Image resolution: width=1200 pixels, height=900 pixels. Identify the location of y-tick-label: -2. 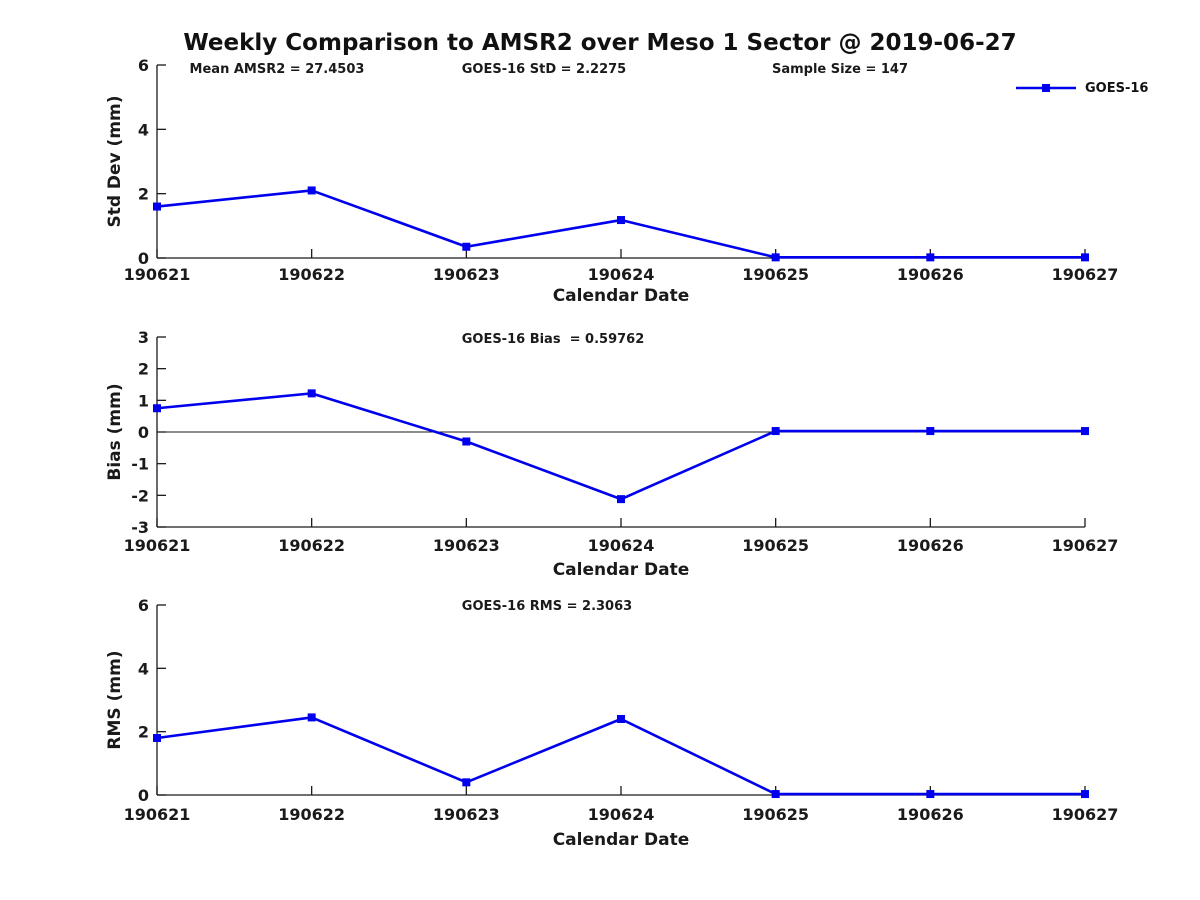
(140, 495).